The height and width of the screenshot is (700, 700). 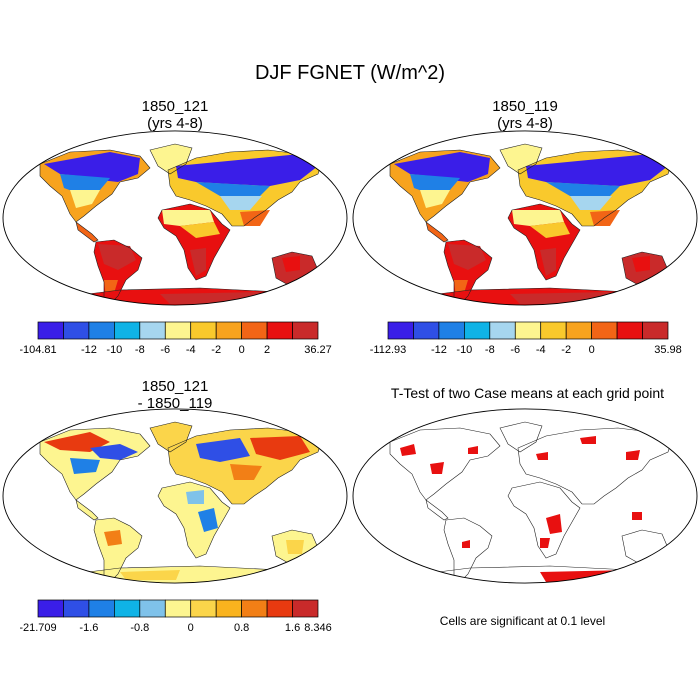 I want to click on panel-2-title: 1850_119 (yrs 4-8), so click(x=525, y=115).